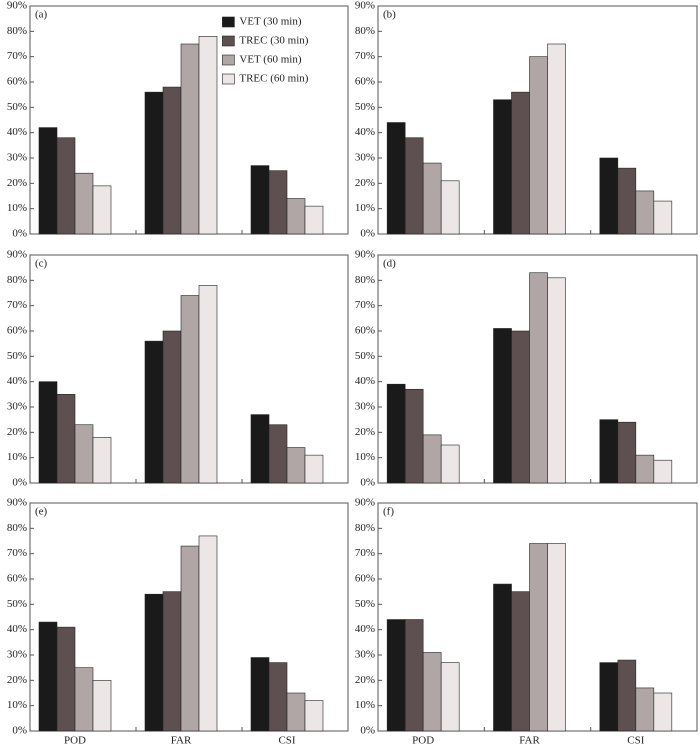 Image resolution: width=700 pixels, height=749 pixels. What do you see at coordinates (41, 264) in the screenshot?
I see `panel-label: (c)` at bounding box center [41, 264].